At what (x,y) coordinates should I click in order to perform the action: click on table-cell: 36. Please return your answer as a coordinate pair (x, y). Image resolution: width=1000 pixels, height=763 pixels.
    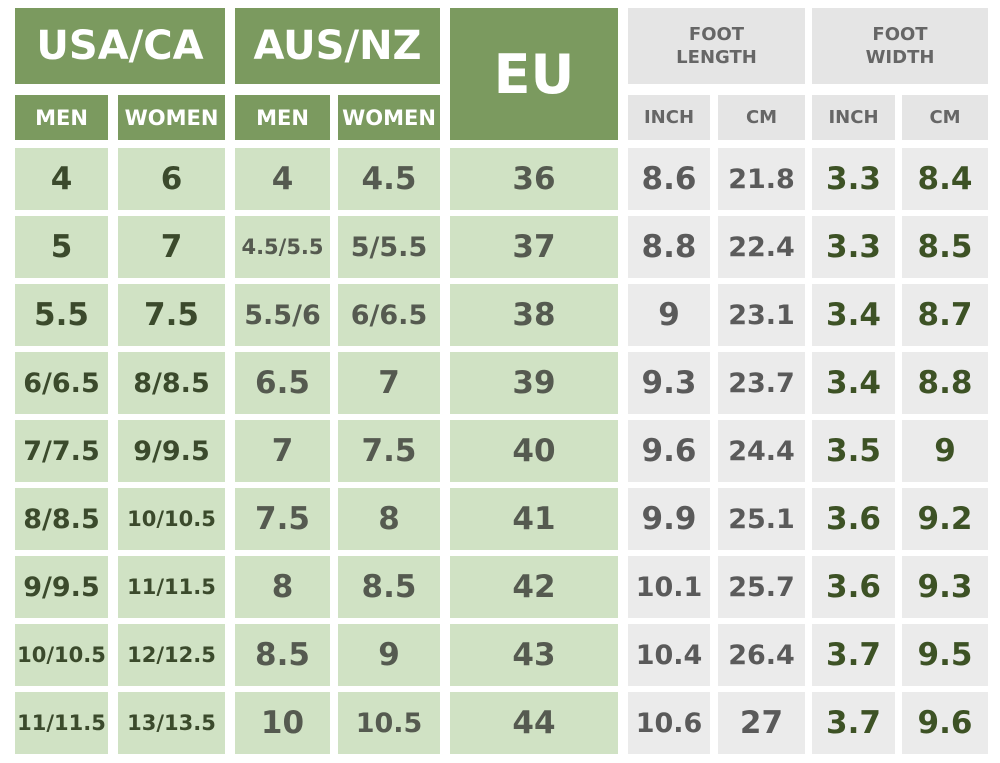
    Looking at the image, I should click on (534, 179).